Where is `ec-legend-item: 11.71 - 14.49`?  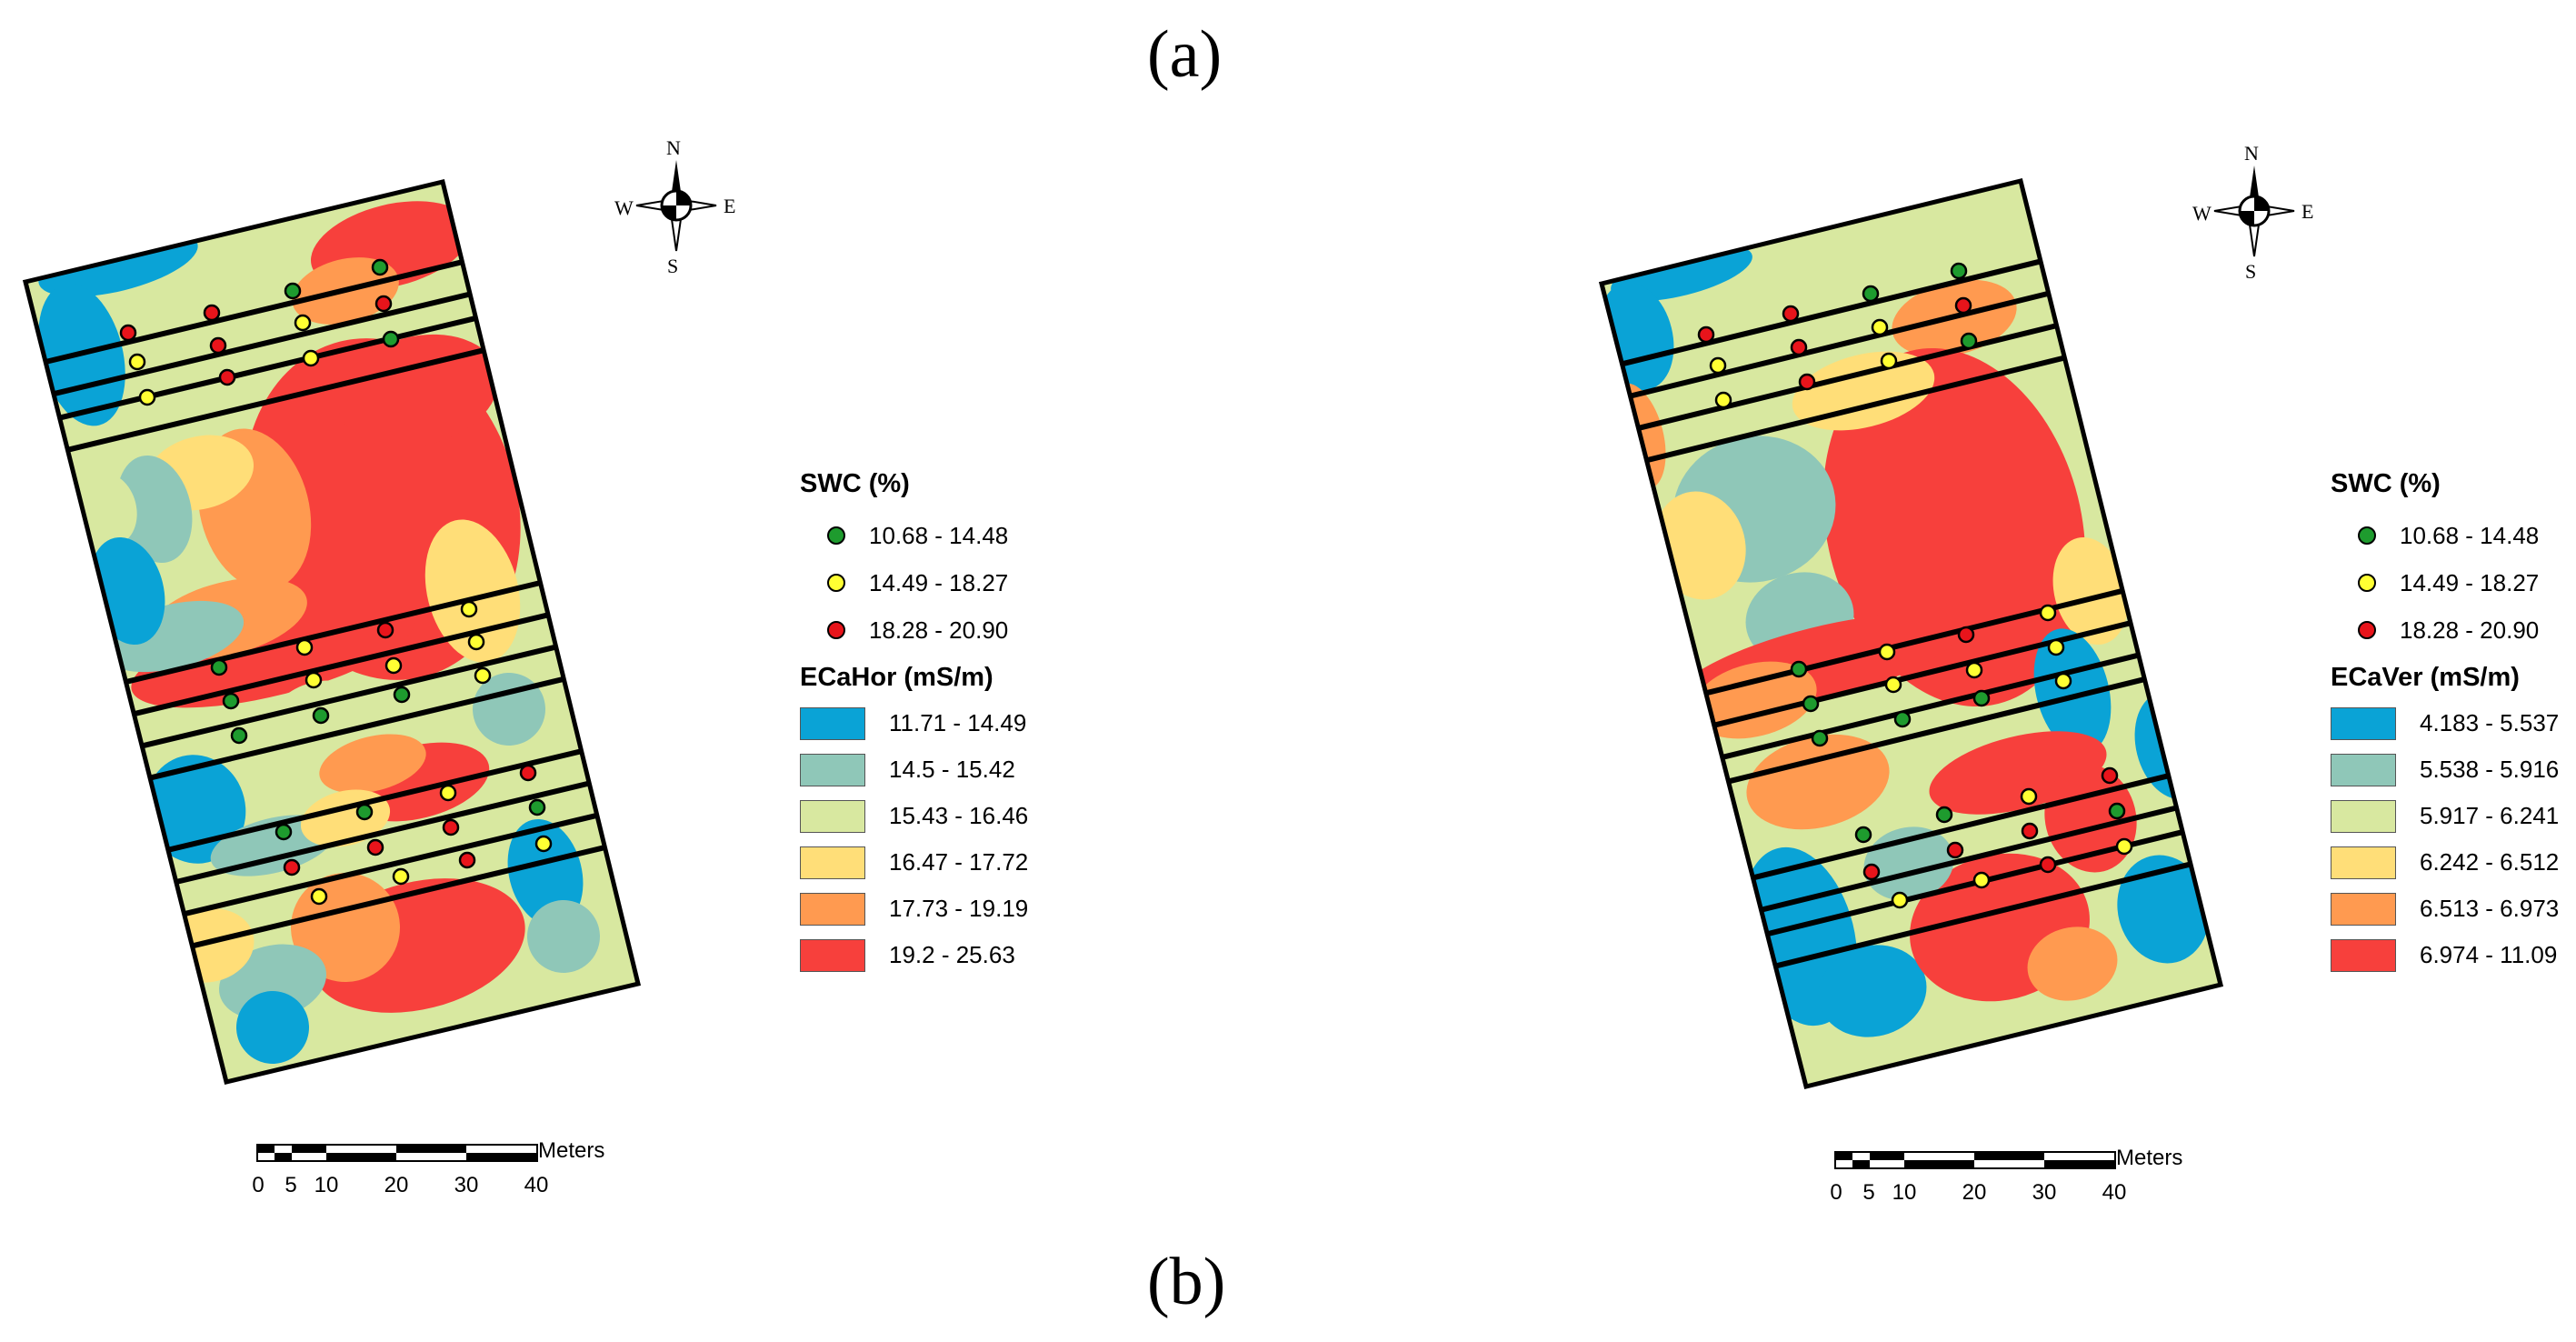 ec-legend-item: 11.71 - 14.49 is located at coordinates (914, 723).